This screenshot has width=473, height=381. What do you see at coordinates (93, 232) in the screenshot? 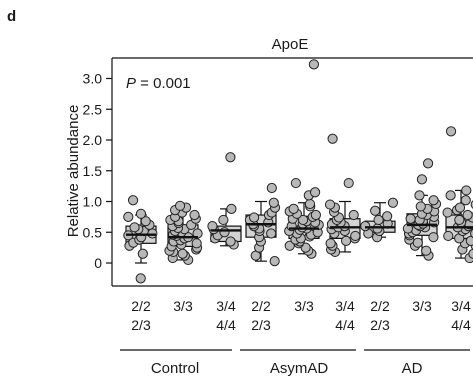
I see `y-tick-label: 0.5` at bounding box center [93, 232].